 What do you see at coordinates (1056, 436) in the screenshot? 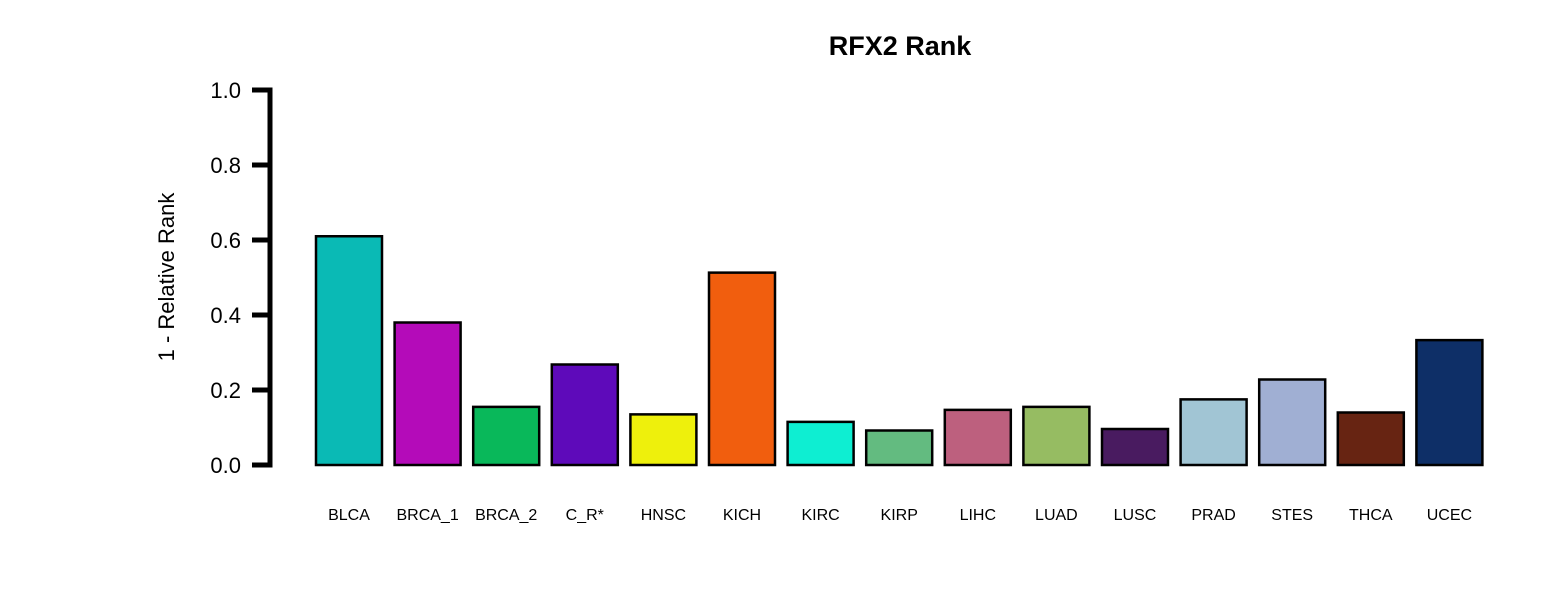
I see `bar-luad` at bounding box center [1056, 436].